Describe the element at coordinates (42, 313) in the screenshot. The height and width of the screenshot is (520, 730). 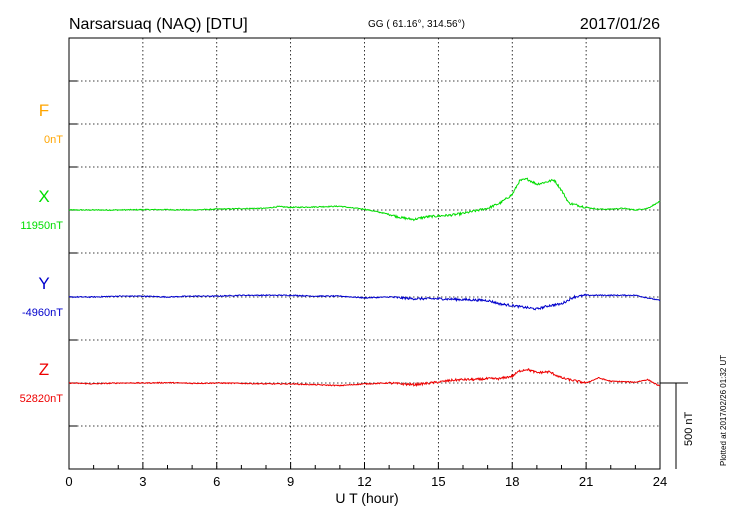
I see `channel-baseline: -4960nT` at that location.